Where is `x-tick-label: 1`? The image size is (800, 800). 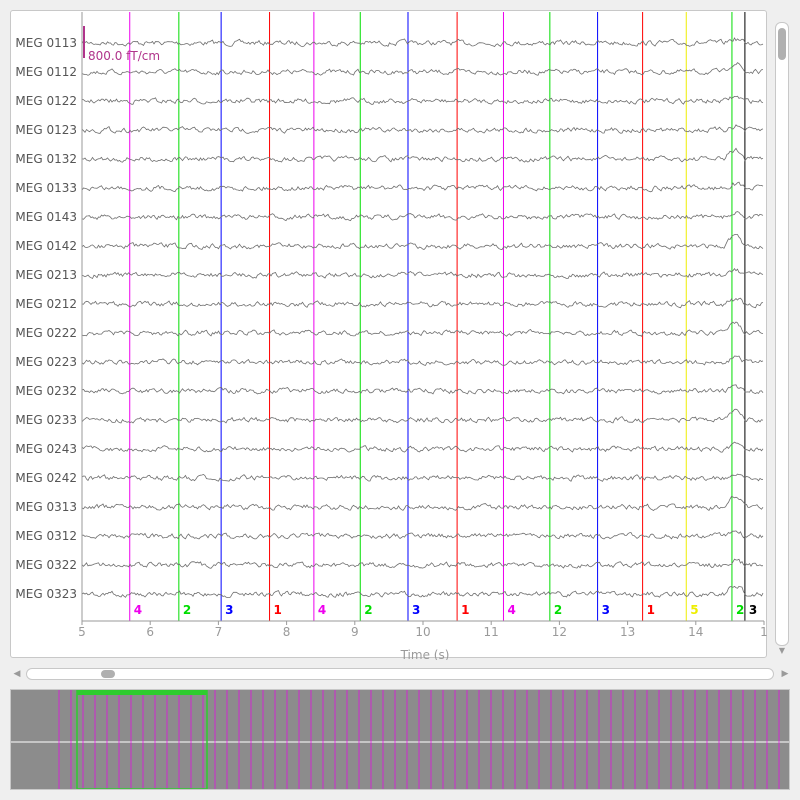
x-tick-label: 1 is located at coordinates (764, 632).